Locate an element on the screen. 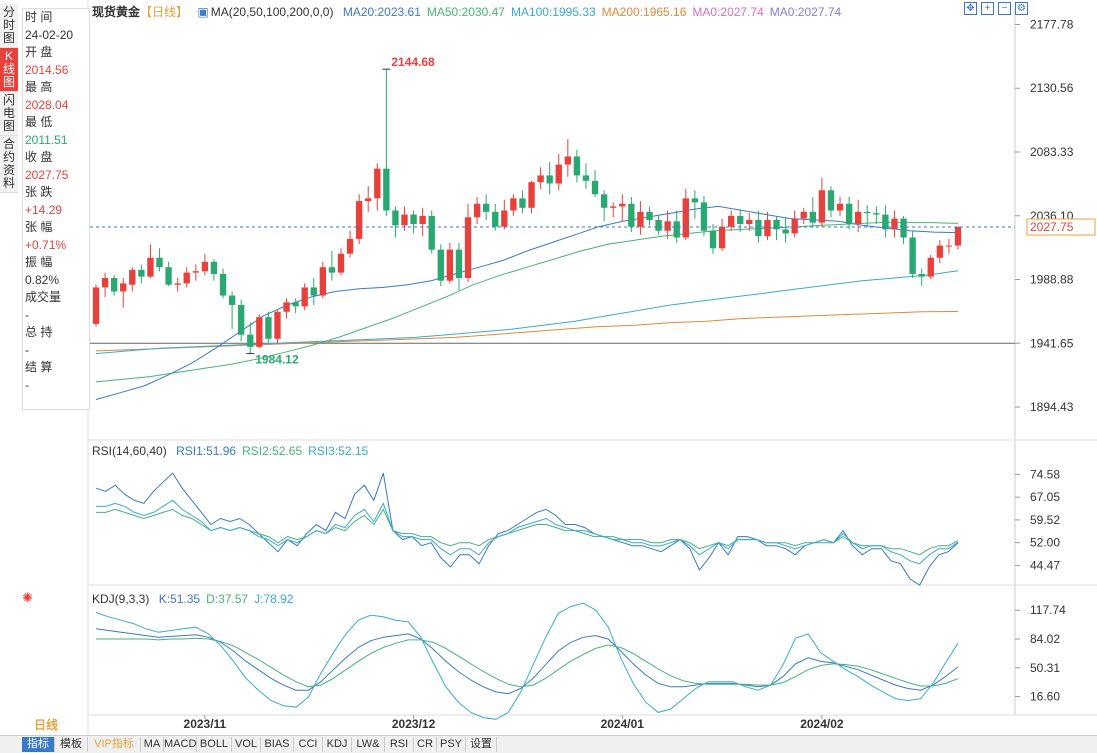 This screenshot has height=753, width=1097. indicator-tab-5: BOLL is located at coordinates (214, 744).